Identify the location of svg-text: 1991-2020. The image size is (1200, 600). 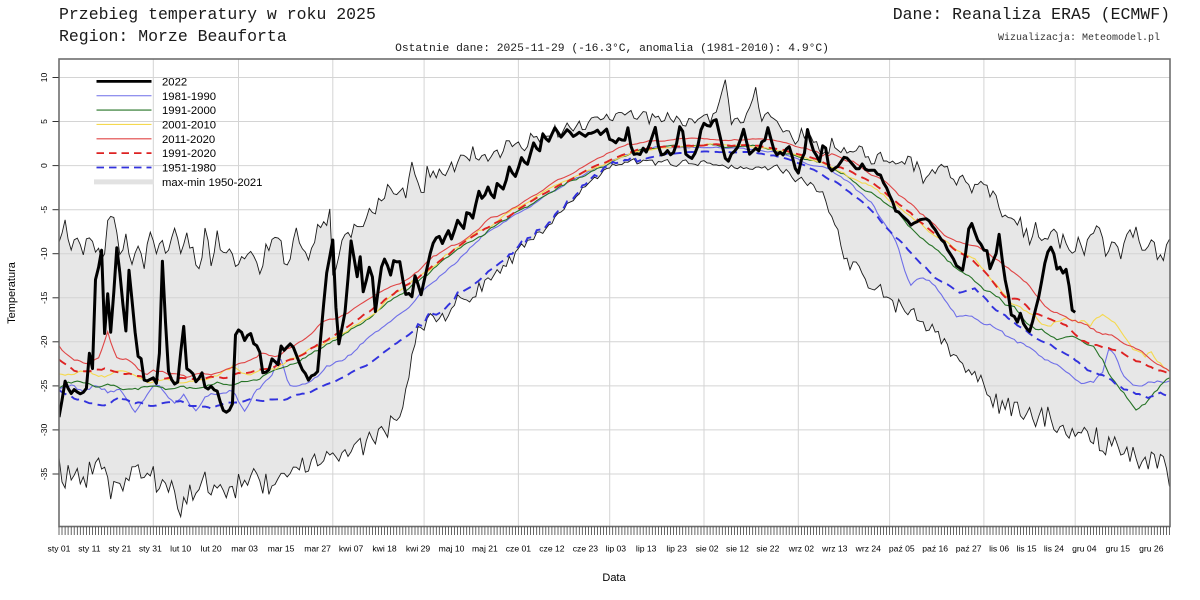
(189, 154).